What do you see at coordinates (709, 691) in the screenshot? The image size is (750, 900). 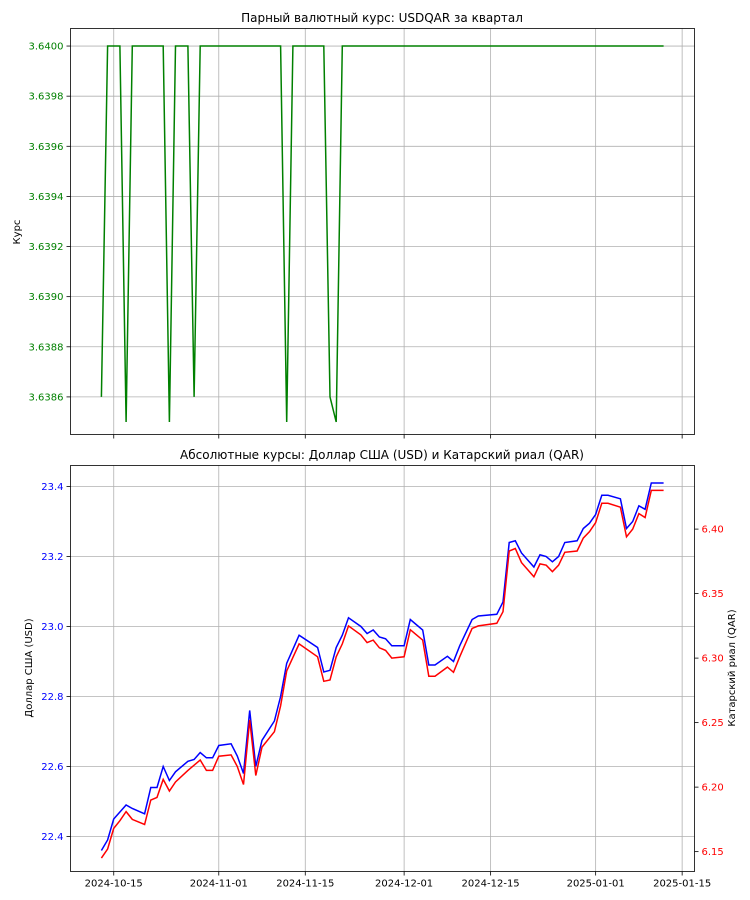 I see `chart2-y-ticks-right: 6.15 6.20 6.25 6.30 6.35 6.40` at bounding box center [709, 691].